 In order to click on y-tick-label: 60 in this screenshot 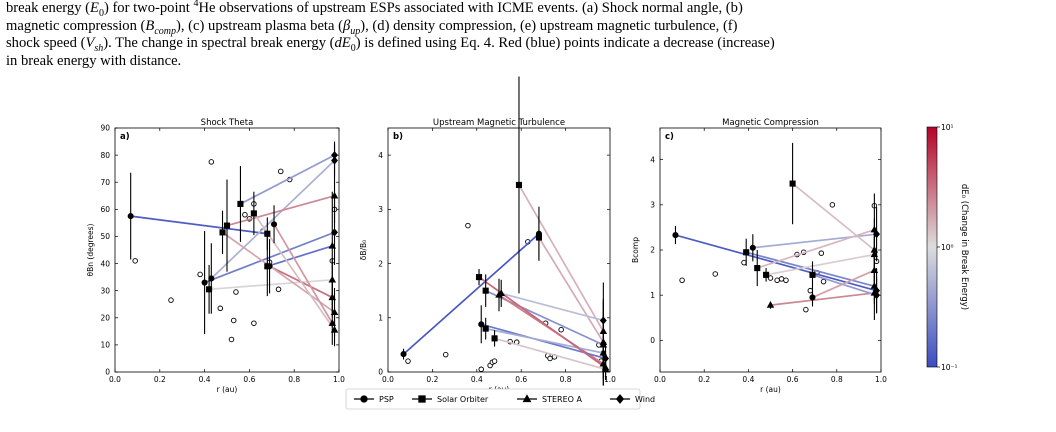, I will do `click(105, 209)`.